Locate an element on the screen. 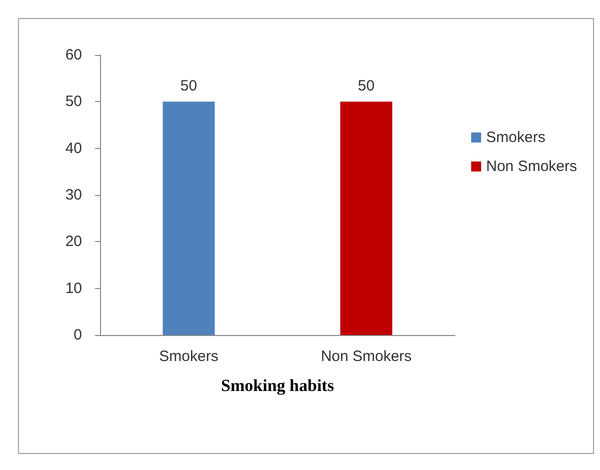 This screenshot has height=470, width=600. legend-label: Non Smokers is located at coordinates (532, 166).